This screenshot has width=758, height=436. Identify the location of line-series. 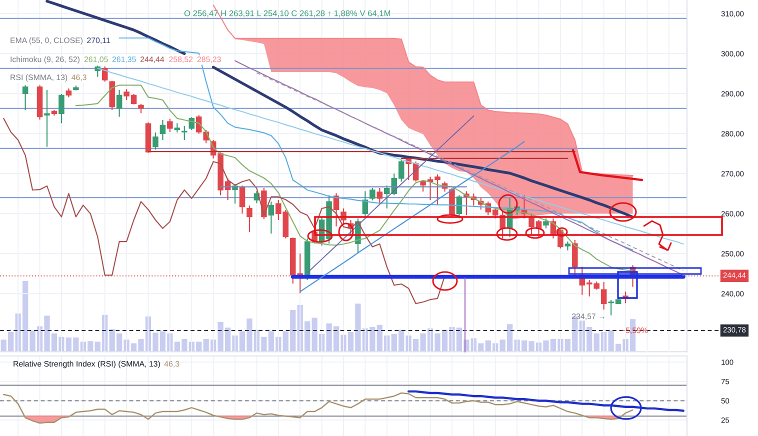
(412, 216).